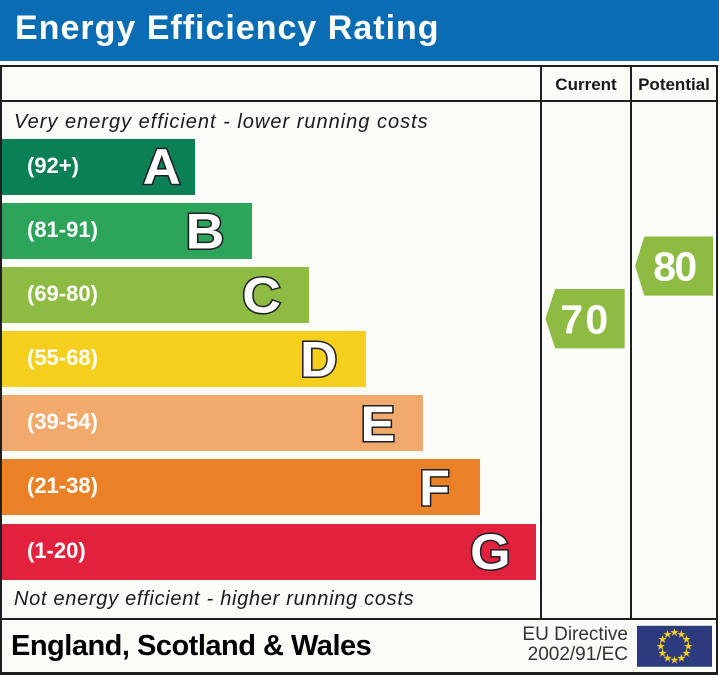  Describe the element at coordinates (205, 231) in the screenshot. I see `svg-text: B` at that location.